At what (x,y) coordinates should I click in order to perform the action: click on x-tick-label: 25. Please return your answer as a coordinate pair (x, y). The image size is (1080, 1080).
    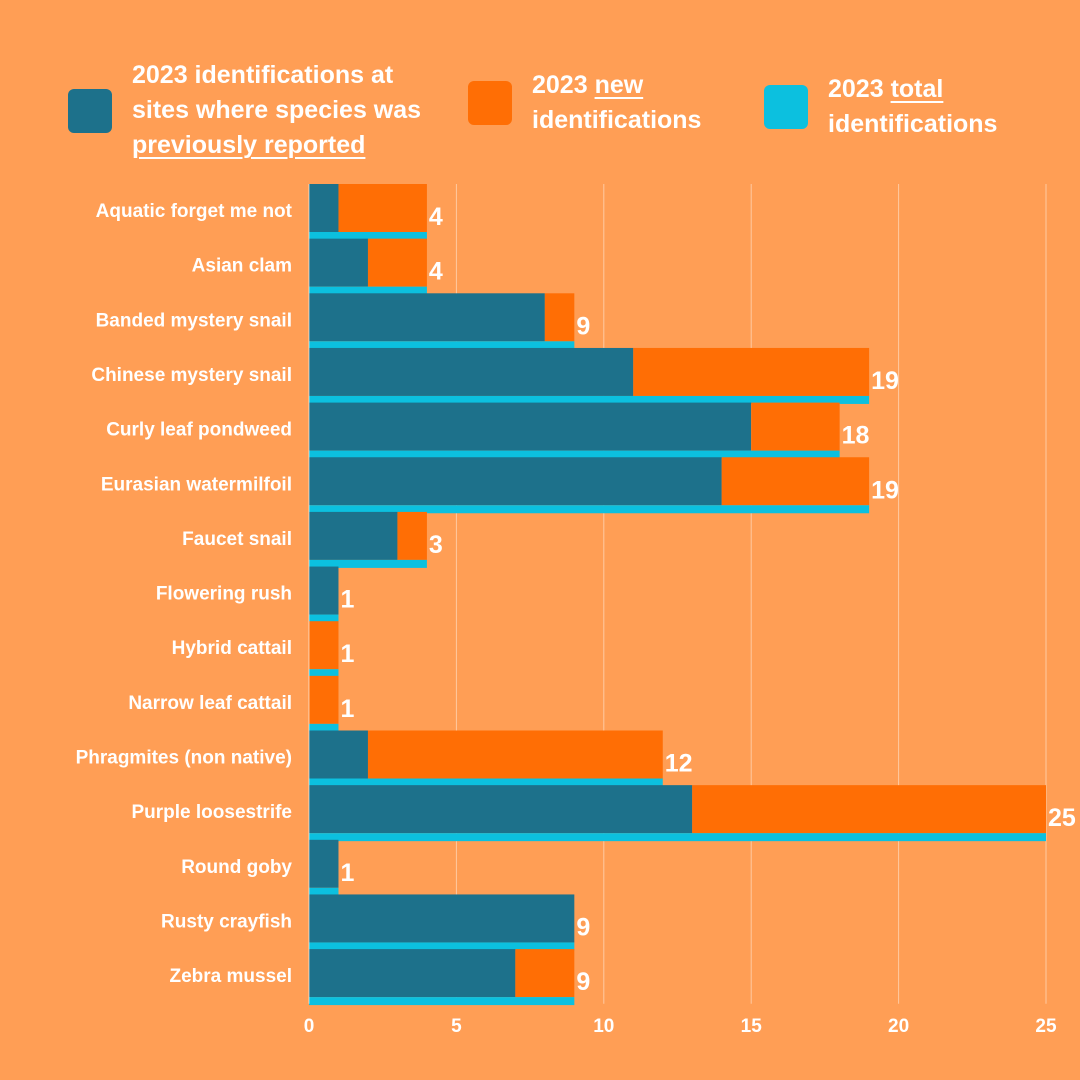
    Looking at the image, I should click on (1046, 1026).